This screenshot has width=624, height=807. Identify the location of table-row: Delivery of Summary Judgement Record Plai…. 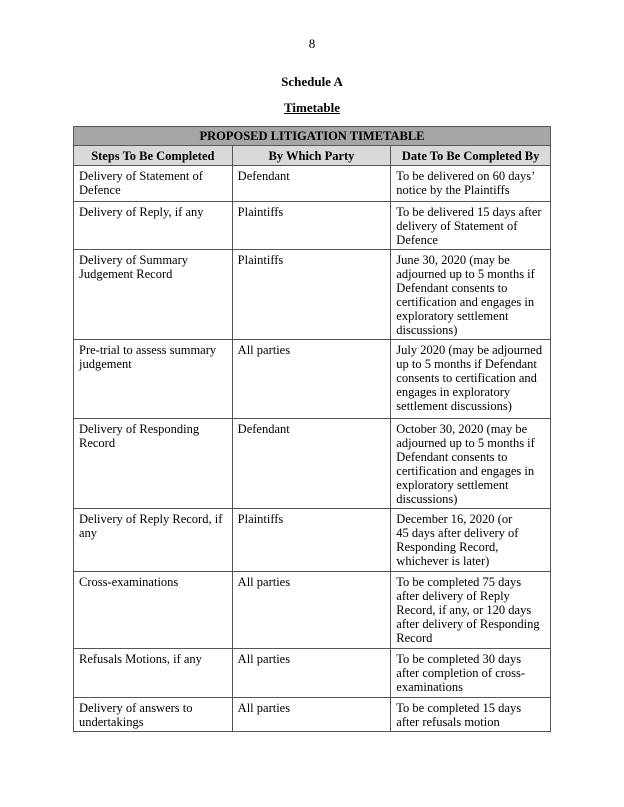
(312, 294).